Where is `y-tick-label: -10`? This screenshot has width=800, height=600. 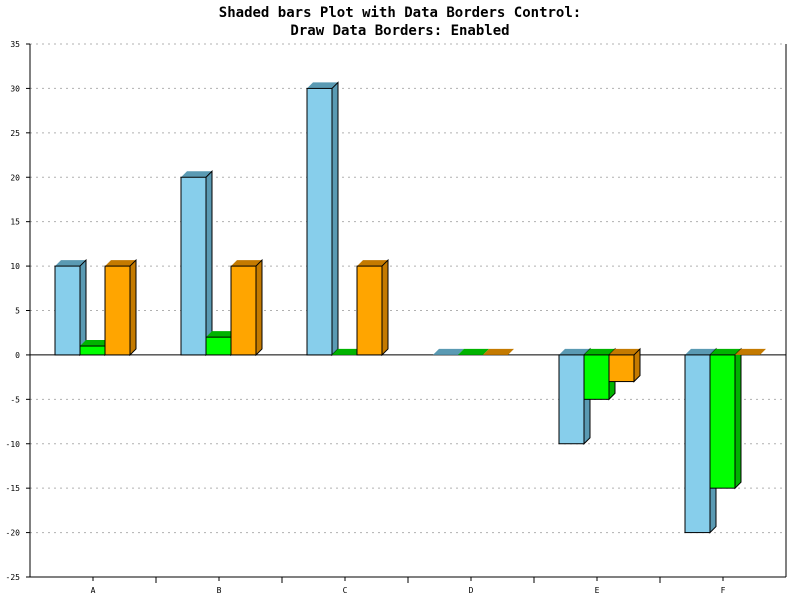 y-tick-label: -10 is located at coordinates (13, 444).